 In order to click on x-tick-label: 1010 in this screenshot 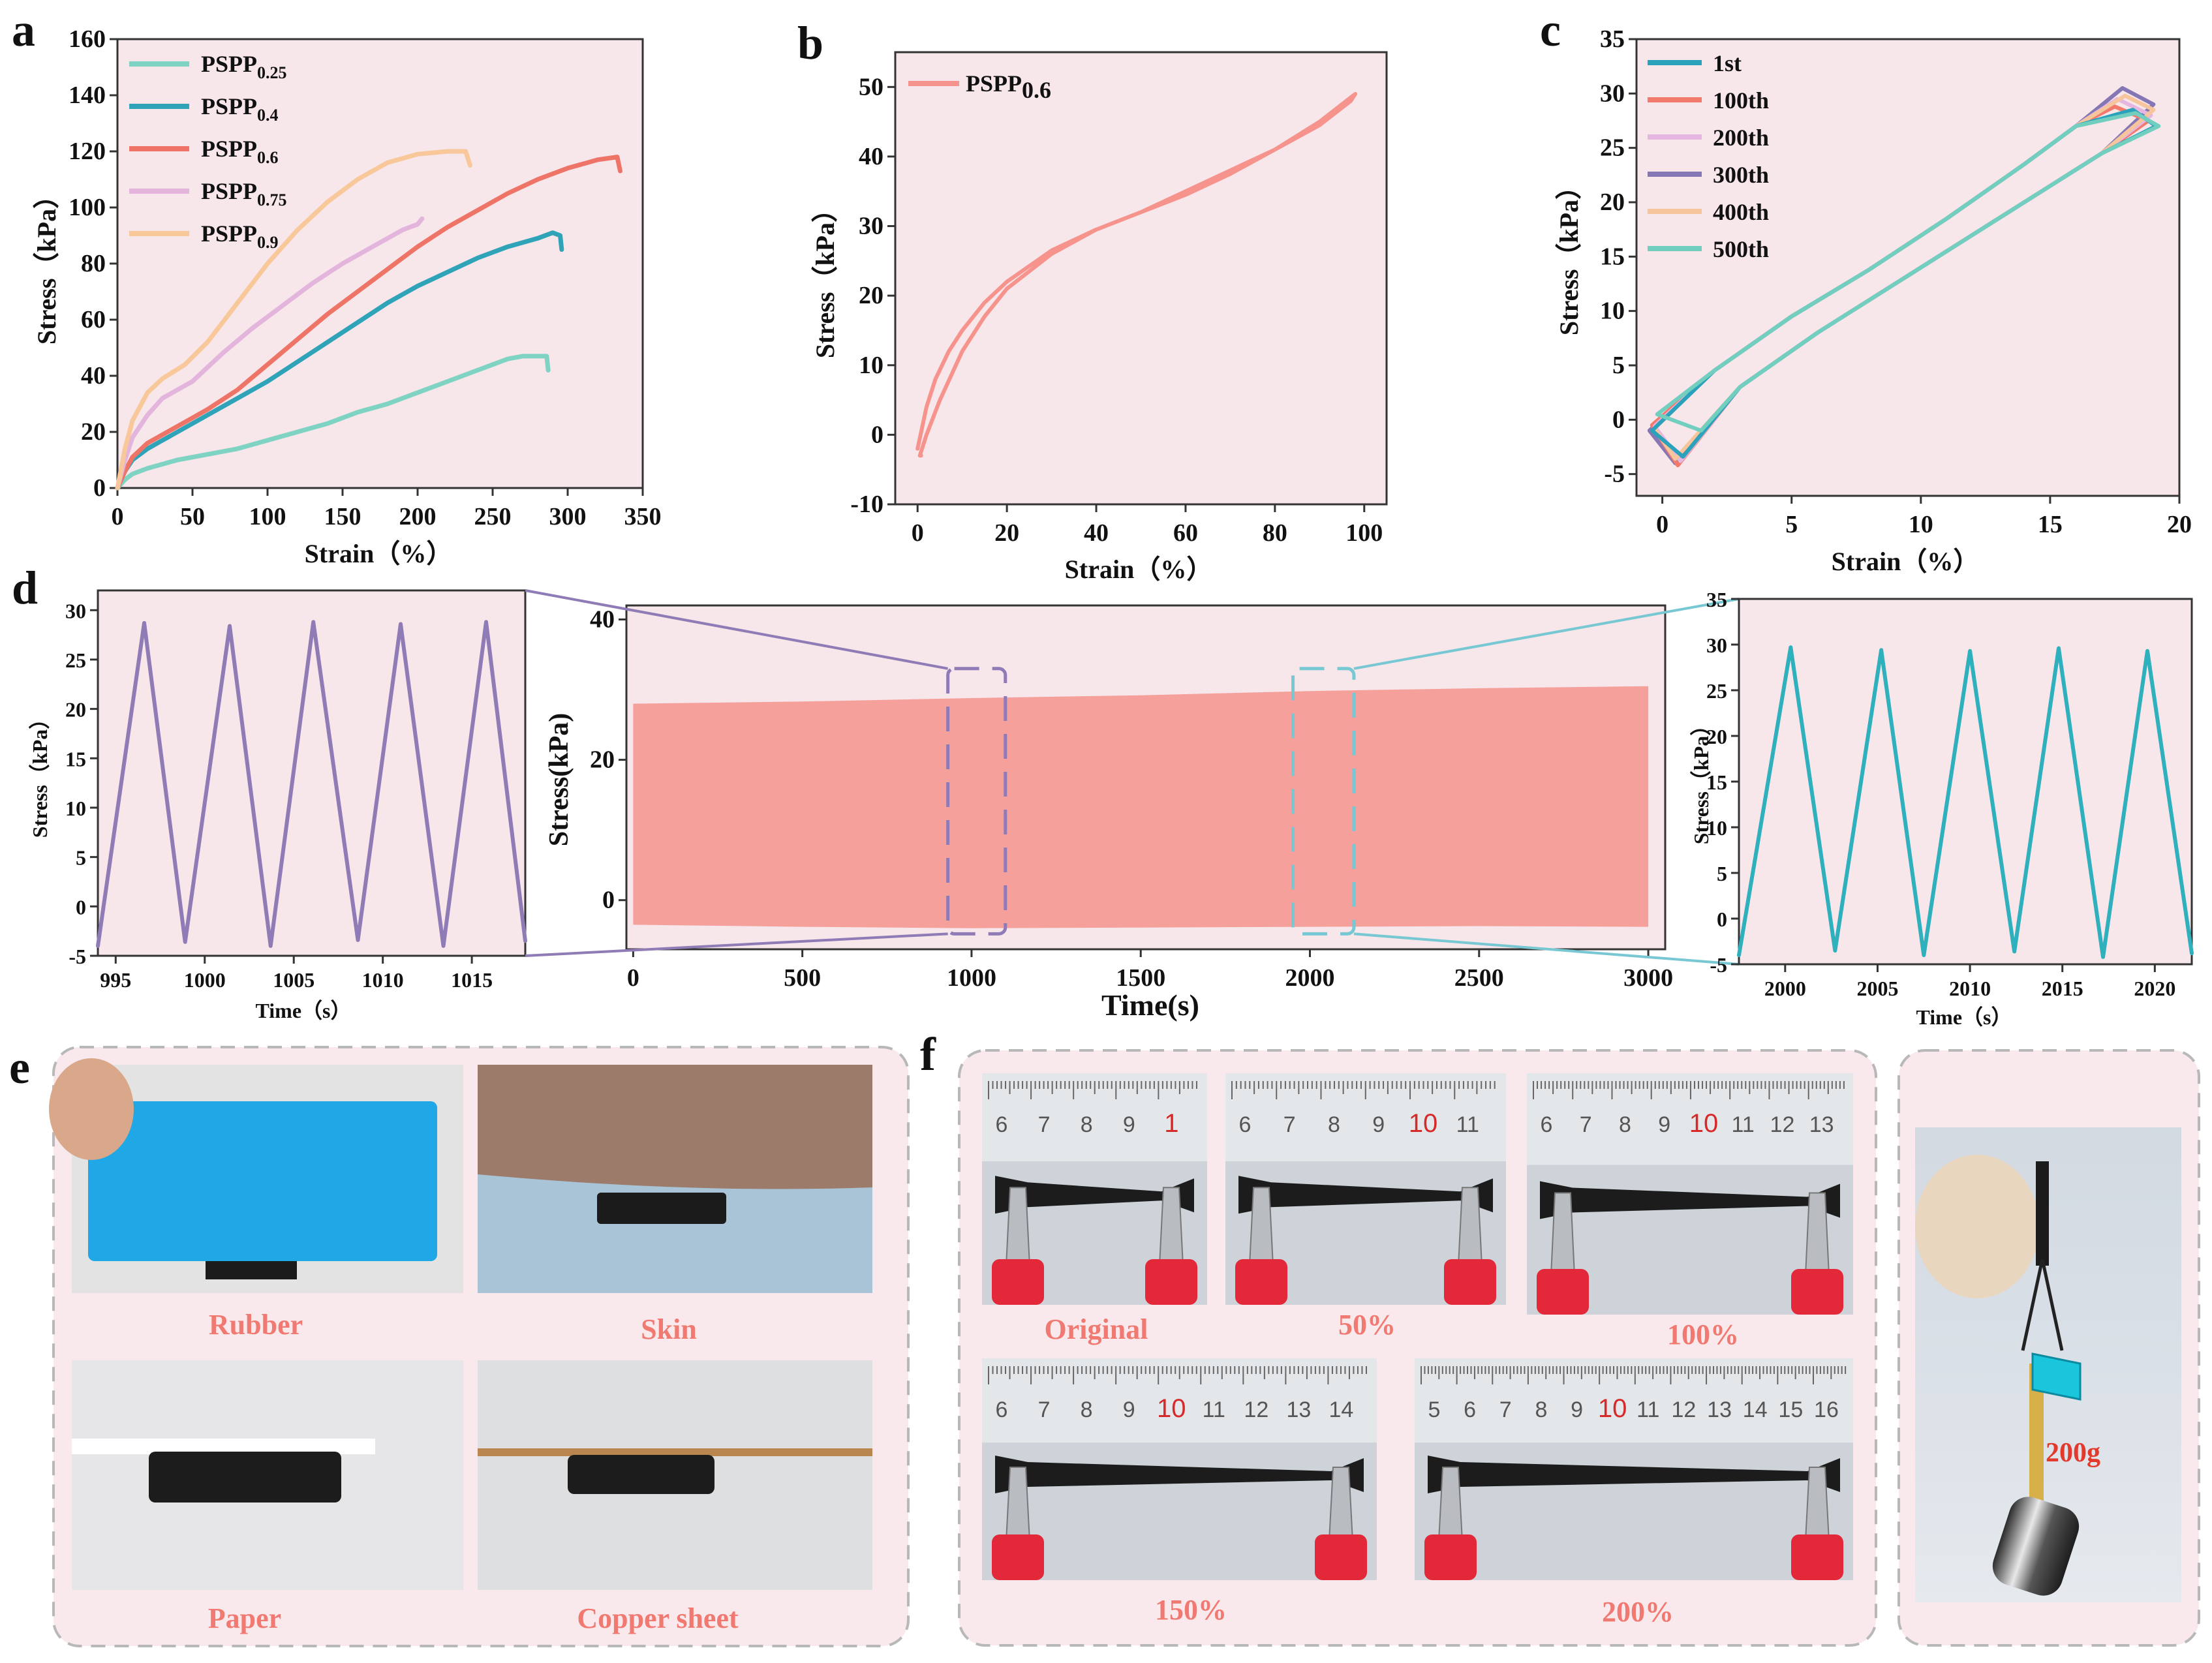, I will do `click(383, 980)`.